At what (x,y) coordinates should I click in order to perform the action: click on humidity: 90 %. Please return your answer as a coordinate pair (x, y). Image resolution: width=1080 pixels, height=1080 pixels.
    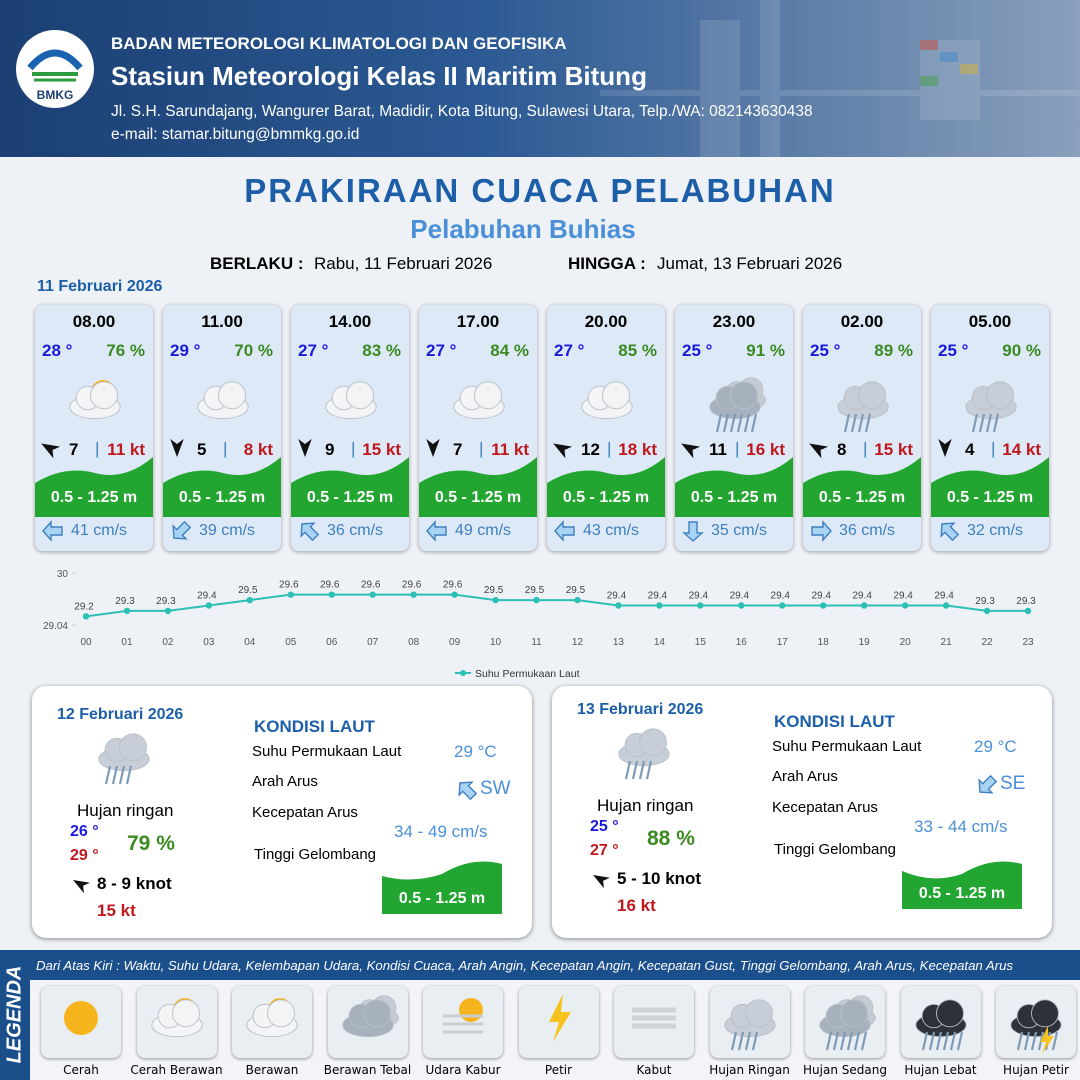
    Looking at the image, I should click on (1021, 350).